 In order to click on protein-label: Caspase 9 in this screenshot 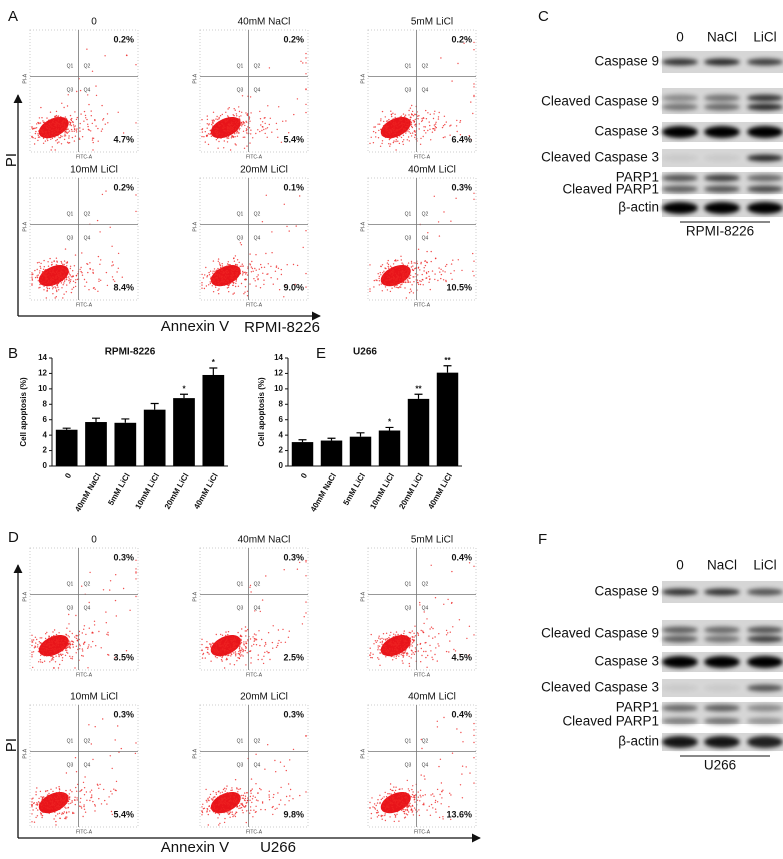, I will do `click(626, 591)`.